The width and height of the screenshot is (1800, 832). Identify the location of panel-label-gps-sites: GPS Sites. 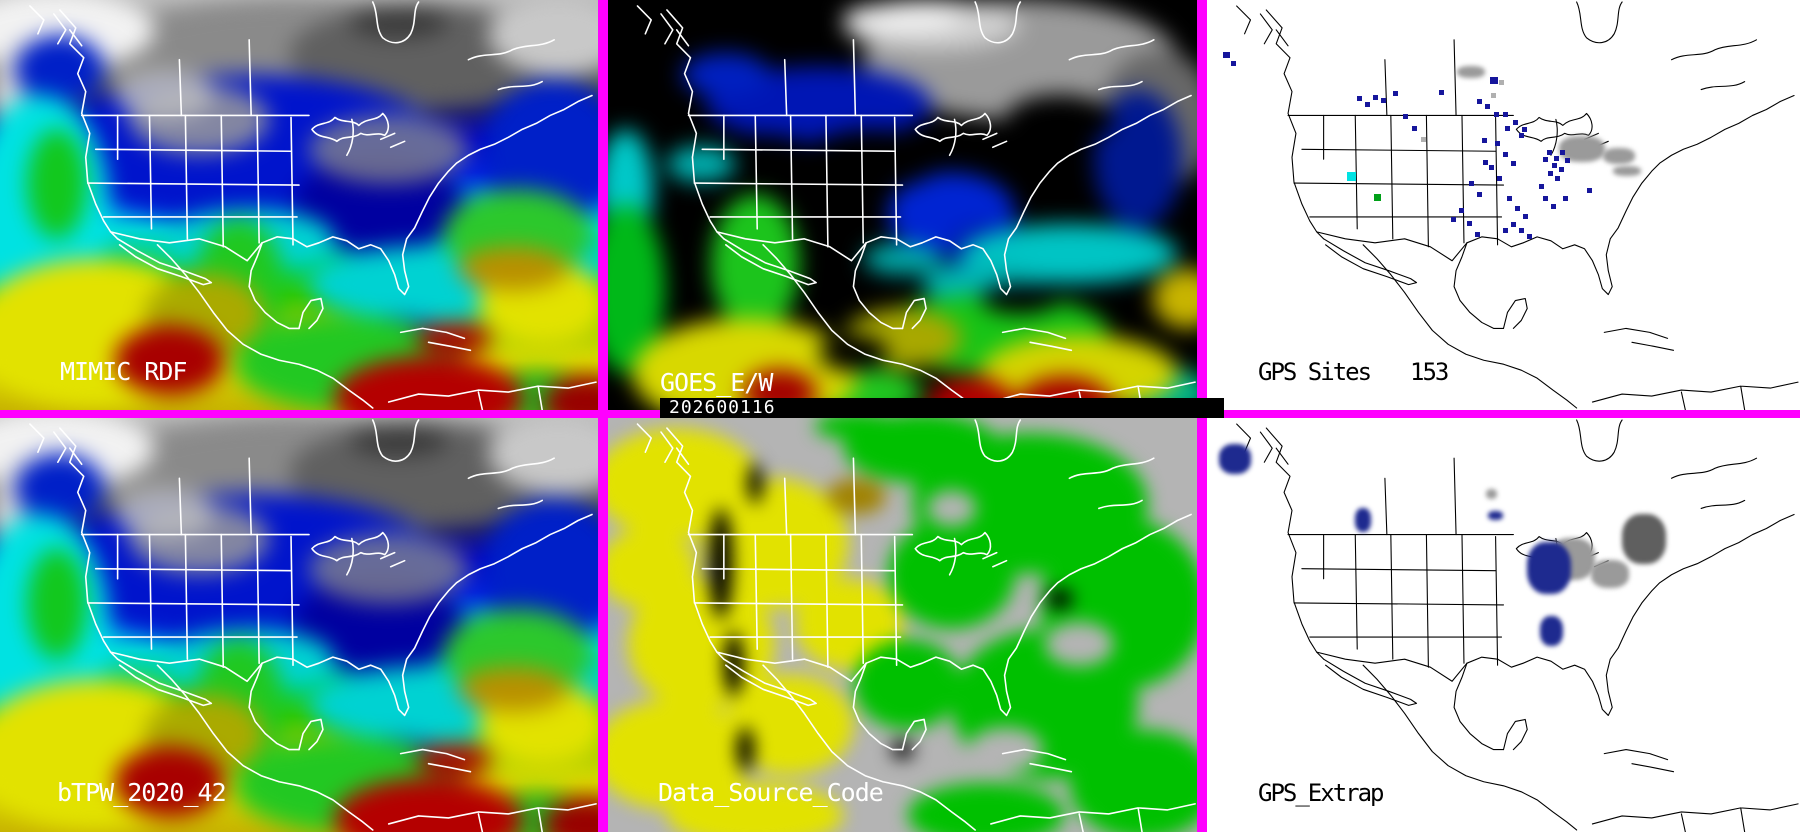
(1315, 372).